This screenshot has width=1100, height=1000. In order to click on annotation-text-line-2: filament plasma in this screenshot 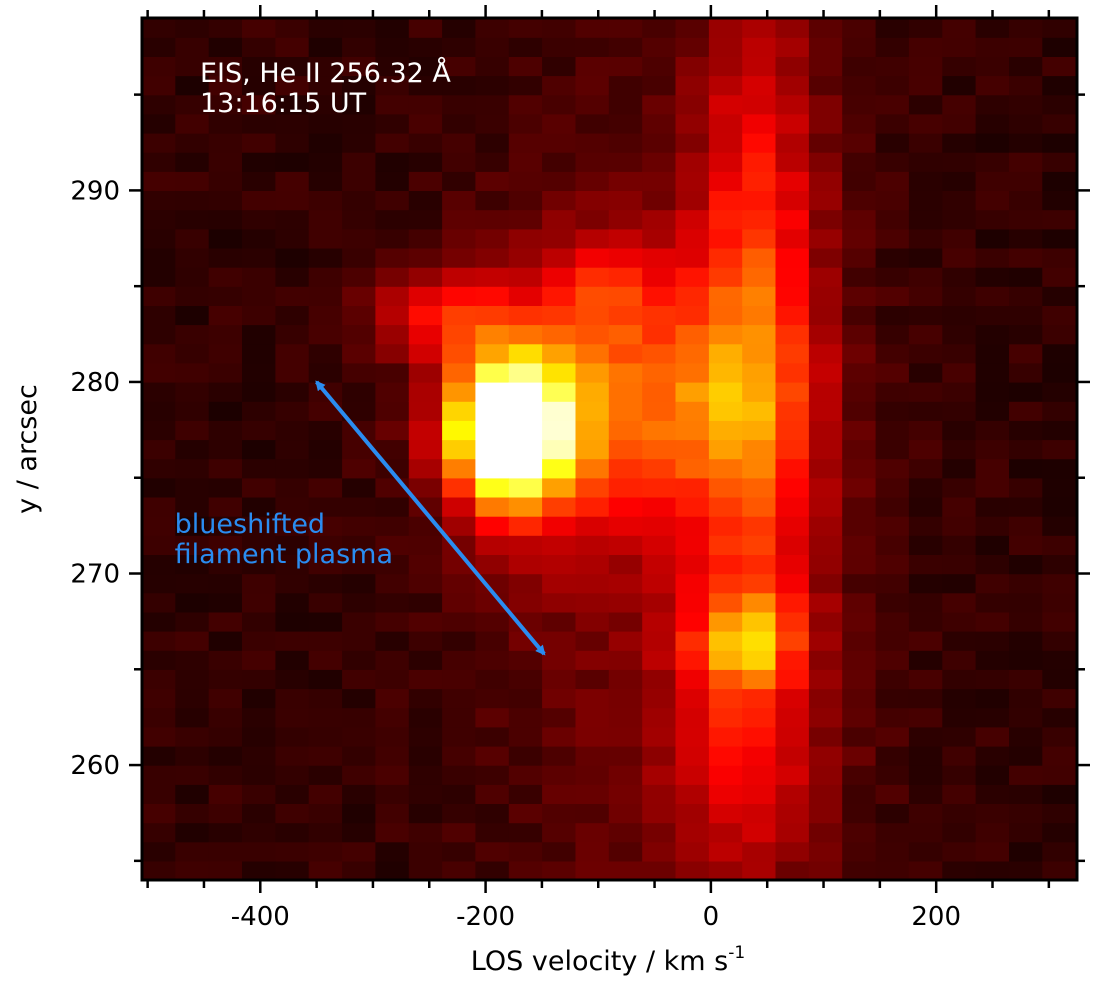, I will do `click(284, 554)`.